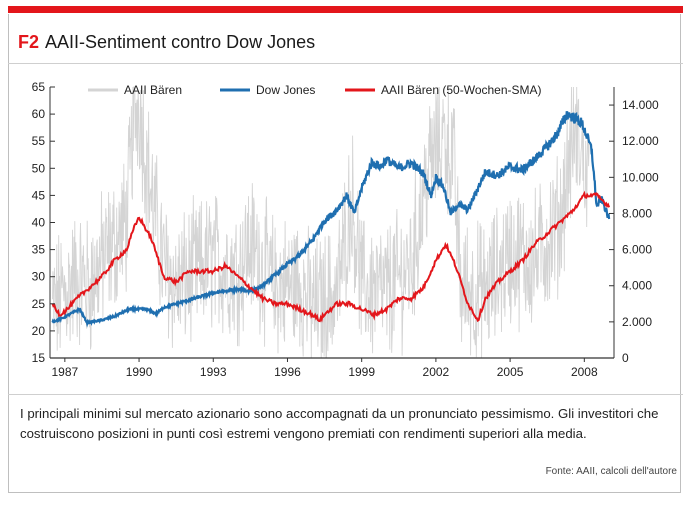 Image resolution: width=697 pixels, height=505 pixels. I want to click on right-tick-label: 4.000, so click(637, 286).